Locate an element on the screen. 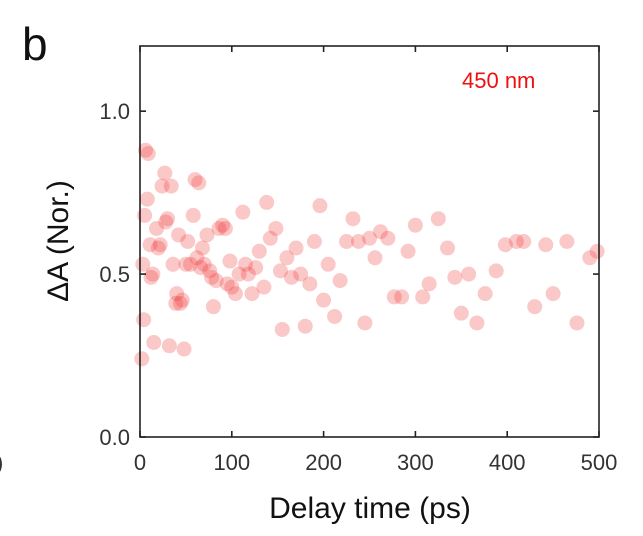  y-tick-label: 0.0 is located at coordinates (114, 437).